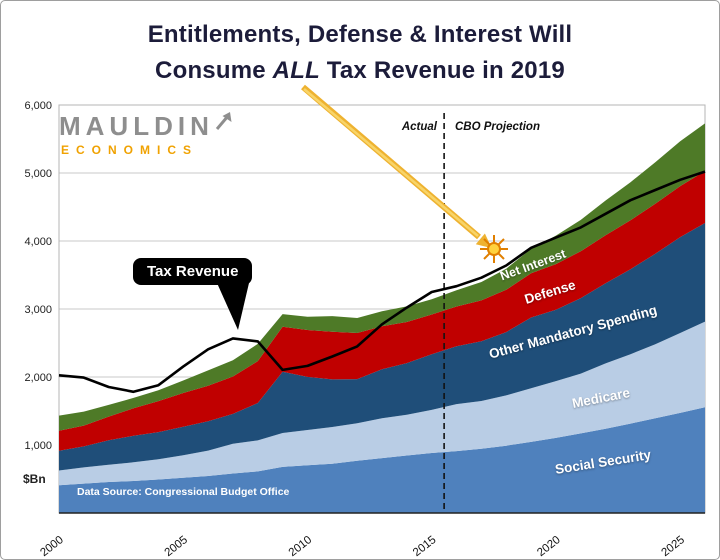 The image size is (720, 560). Describe the element at coordinates (601, 398) in the screenshot. I see `band-label-medicare: Medicare` at that location.